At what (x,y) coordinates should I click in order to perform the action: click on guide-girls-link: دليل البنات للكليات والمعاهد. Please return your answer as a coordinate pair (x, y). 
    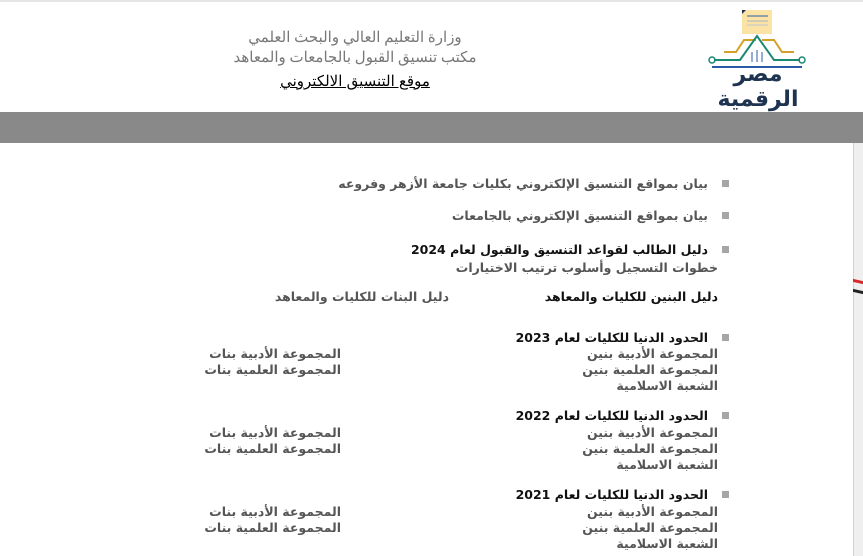
    Looking at the image, I should click on (361, 296).